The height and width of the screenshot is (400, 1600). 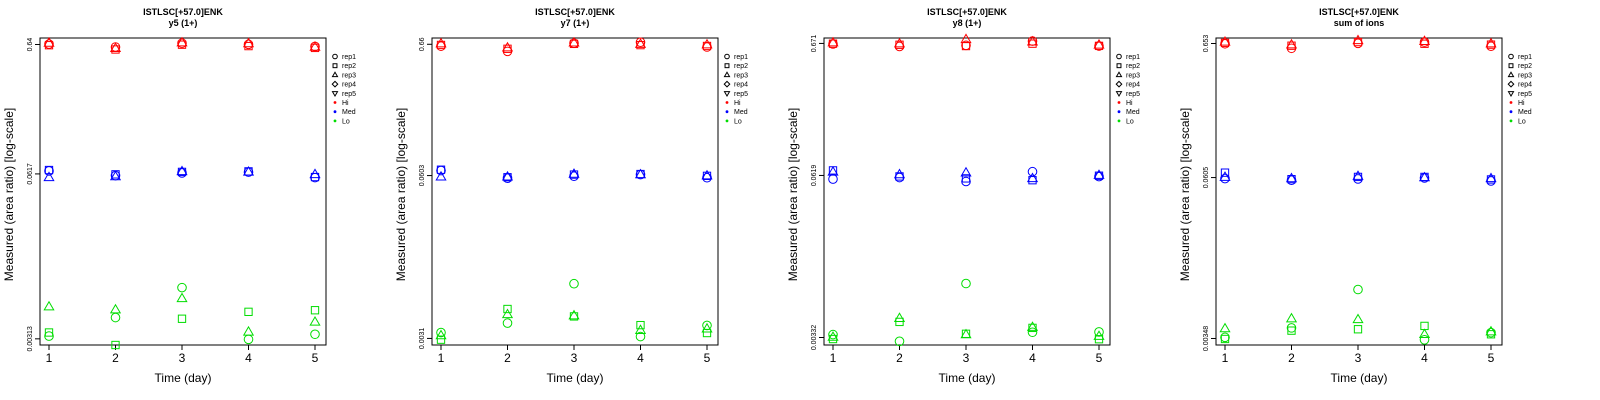 What do you see at coordinates (349, 112) in the screenshot?
I see `legend-label: Med` at bounding box center [349, 112].